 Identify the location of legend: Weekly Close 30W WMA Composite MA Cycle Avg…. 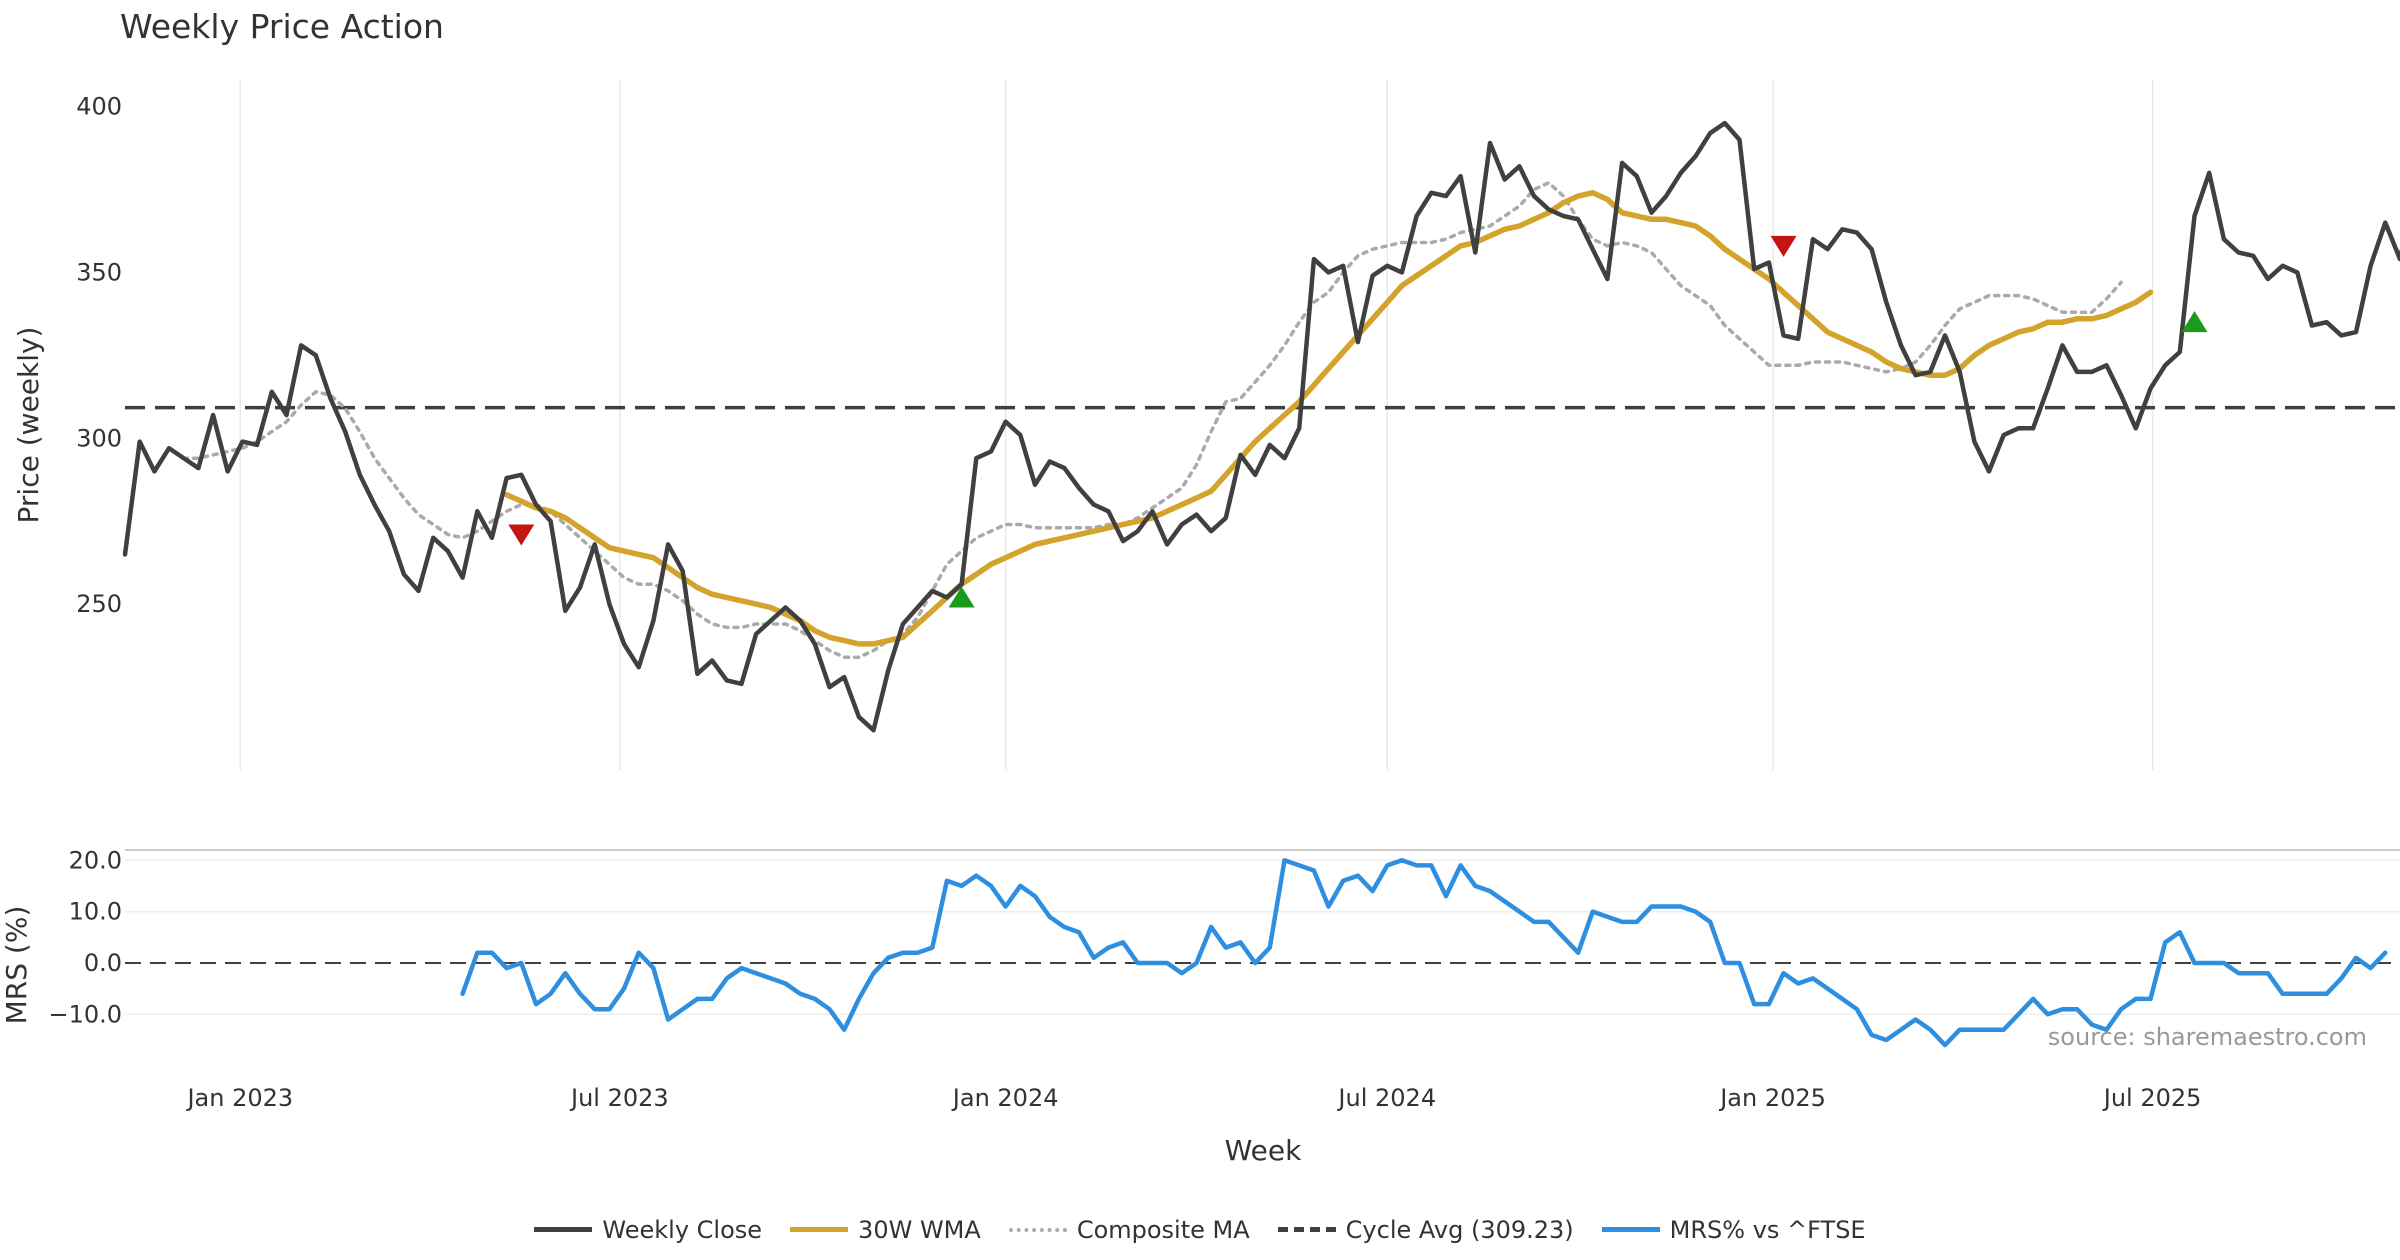
(1200, 1227).